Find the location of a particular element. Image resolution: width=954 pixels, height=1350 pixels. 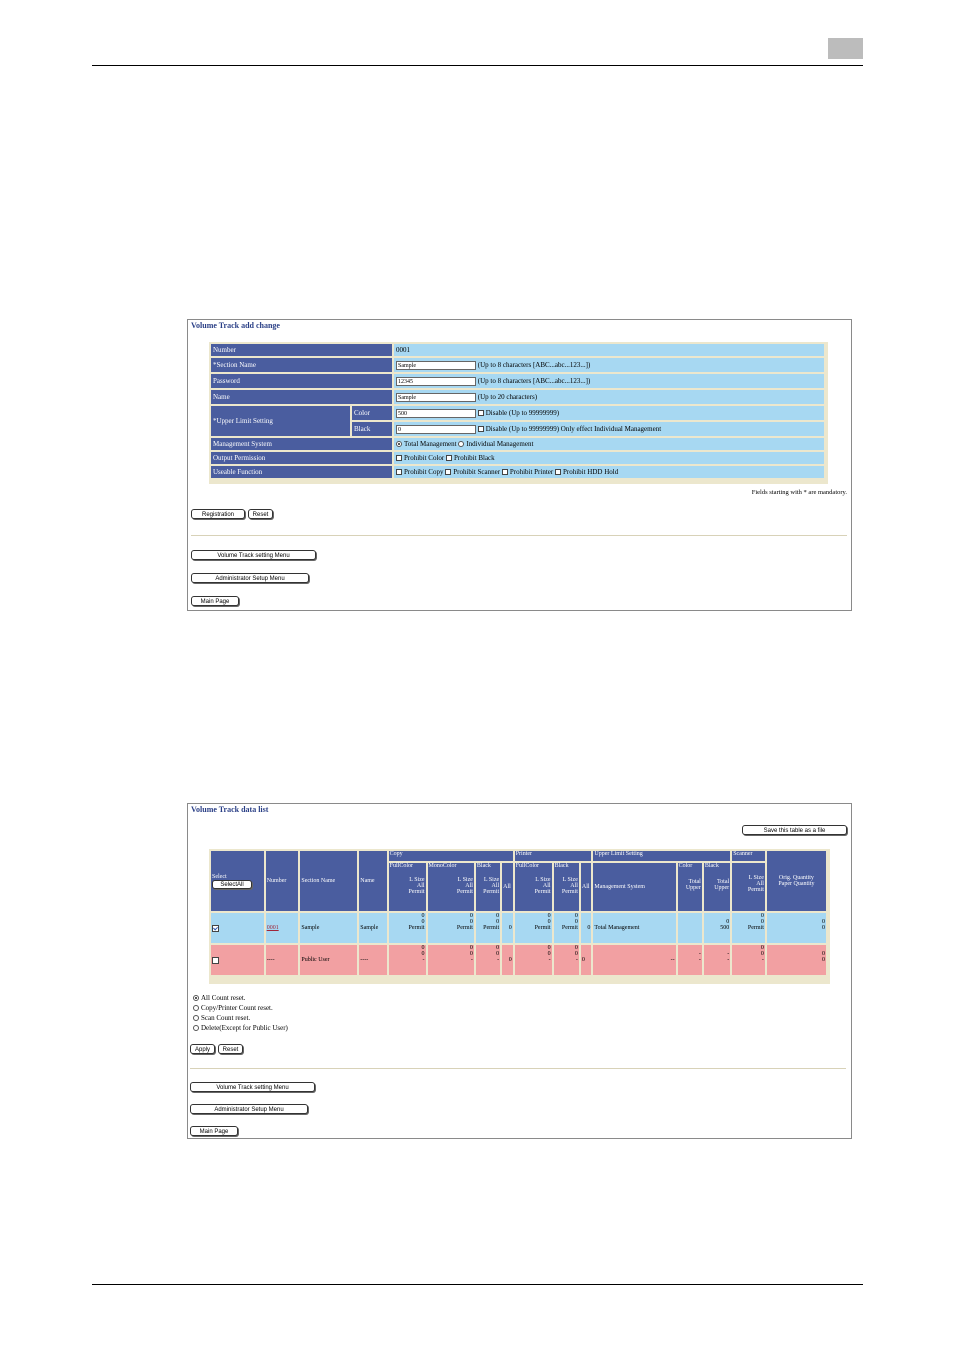

upper-color-header: Color Total Upper is located at coordinates (689, 887).